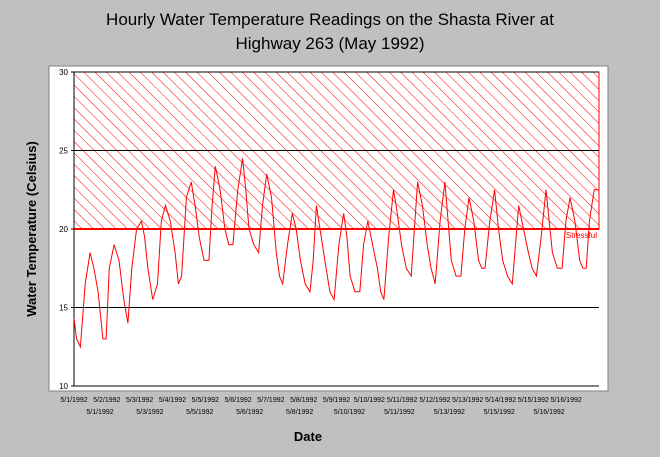 This screenshot has height=457, width=660. Describe the element at coordinates (270, 400) in the screenshot. I see `x-tick-label: 5/7/1992` at that location.